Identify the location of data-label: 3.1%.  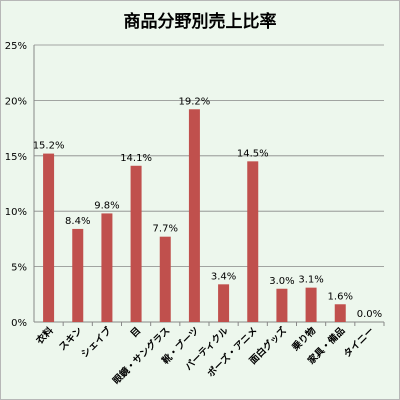
(310, 280).